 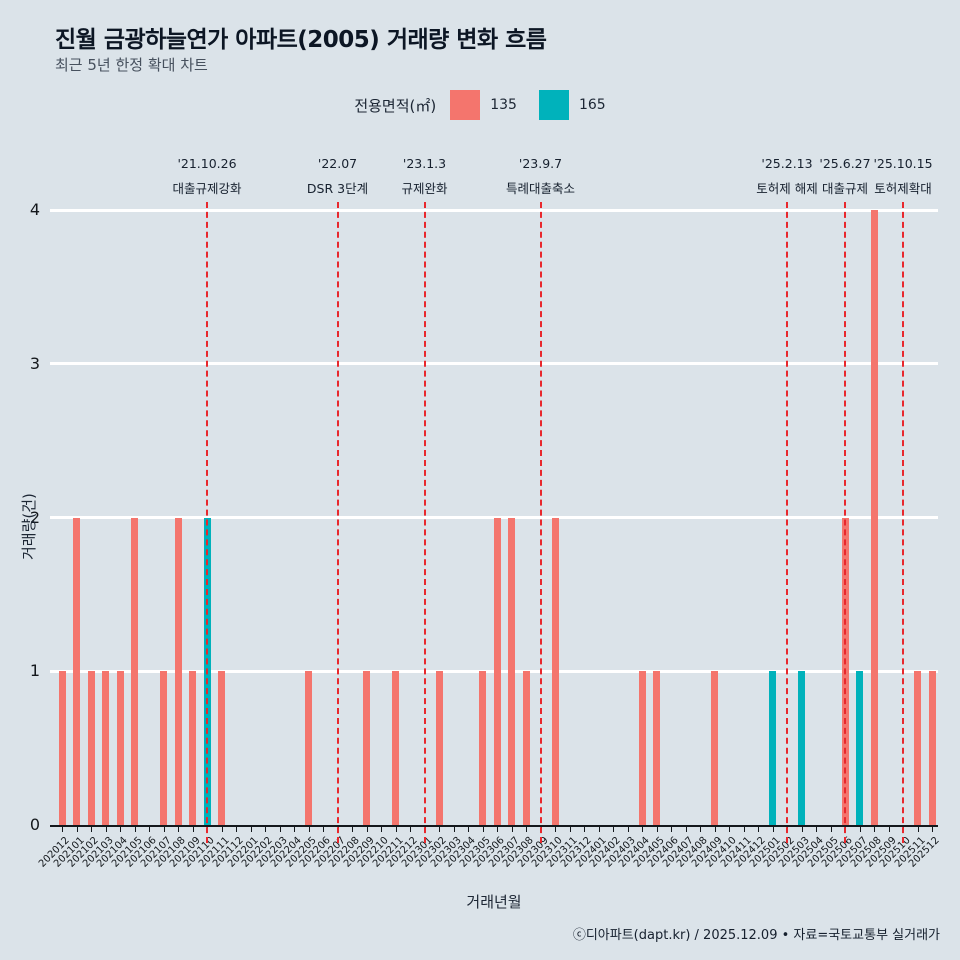 I want to click on page-title: 진월 금광하늘연가 아파트(2005) 거래량 변화 흐름, so click(x=301, y=40).